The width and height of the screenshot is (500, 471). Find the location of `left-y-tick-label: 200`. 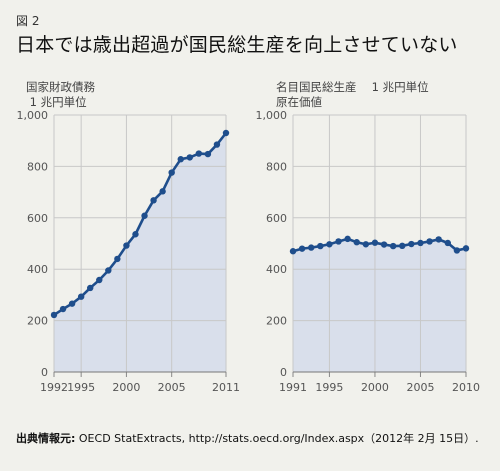

left-y-tick-label: 200 is located at coordinates (37, 321).